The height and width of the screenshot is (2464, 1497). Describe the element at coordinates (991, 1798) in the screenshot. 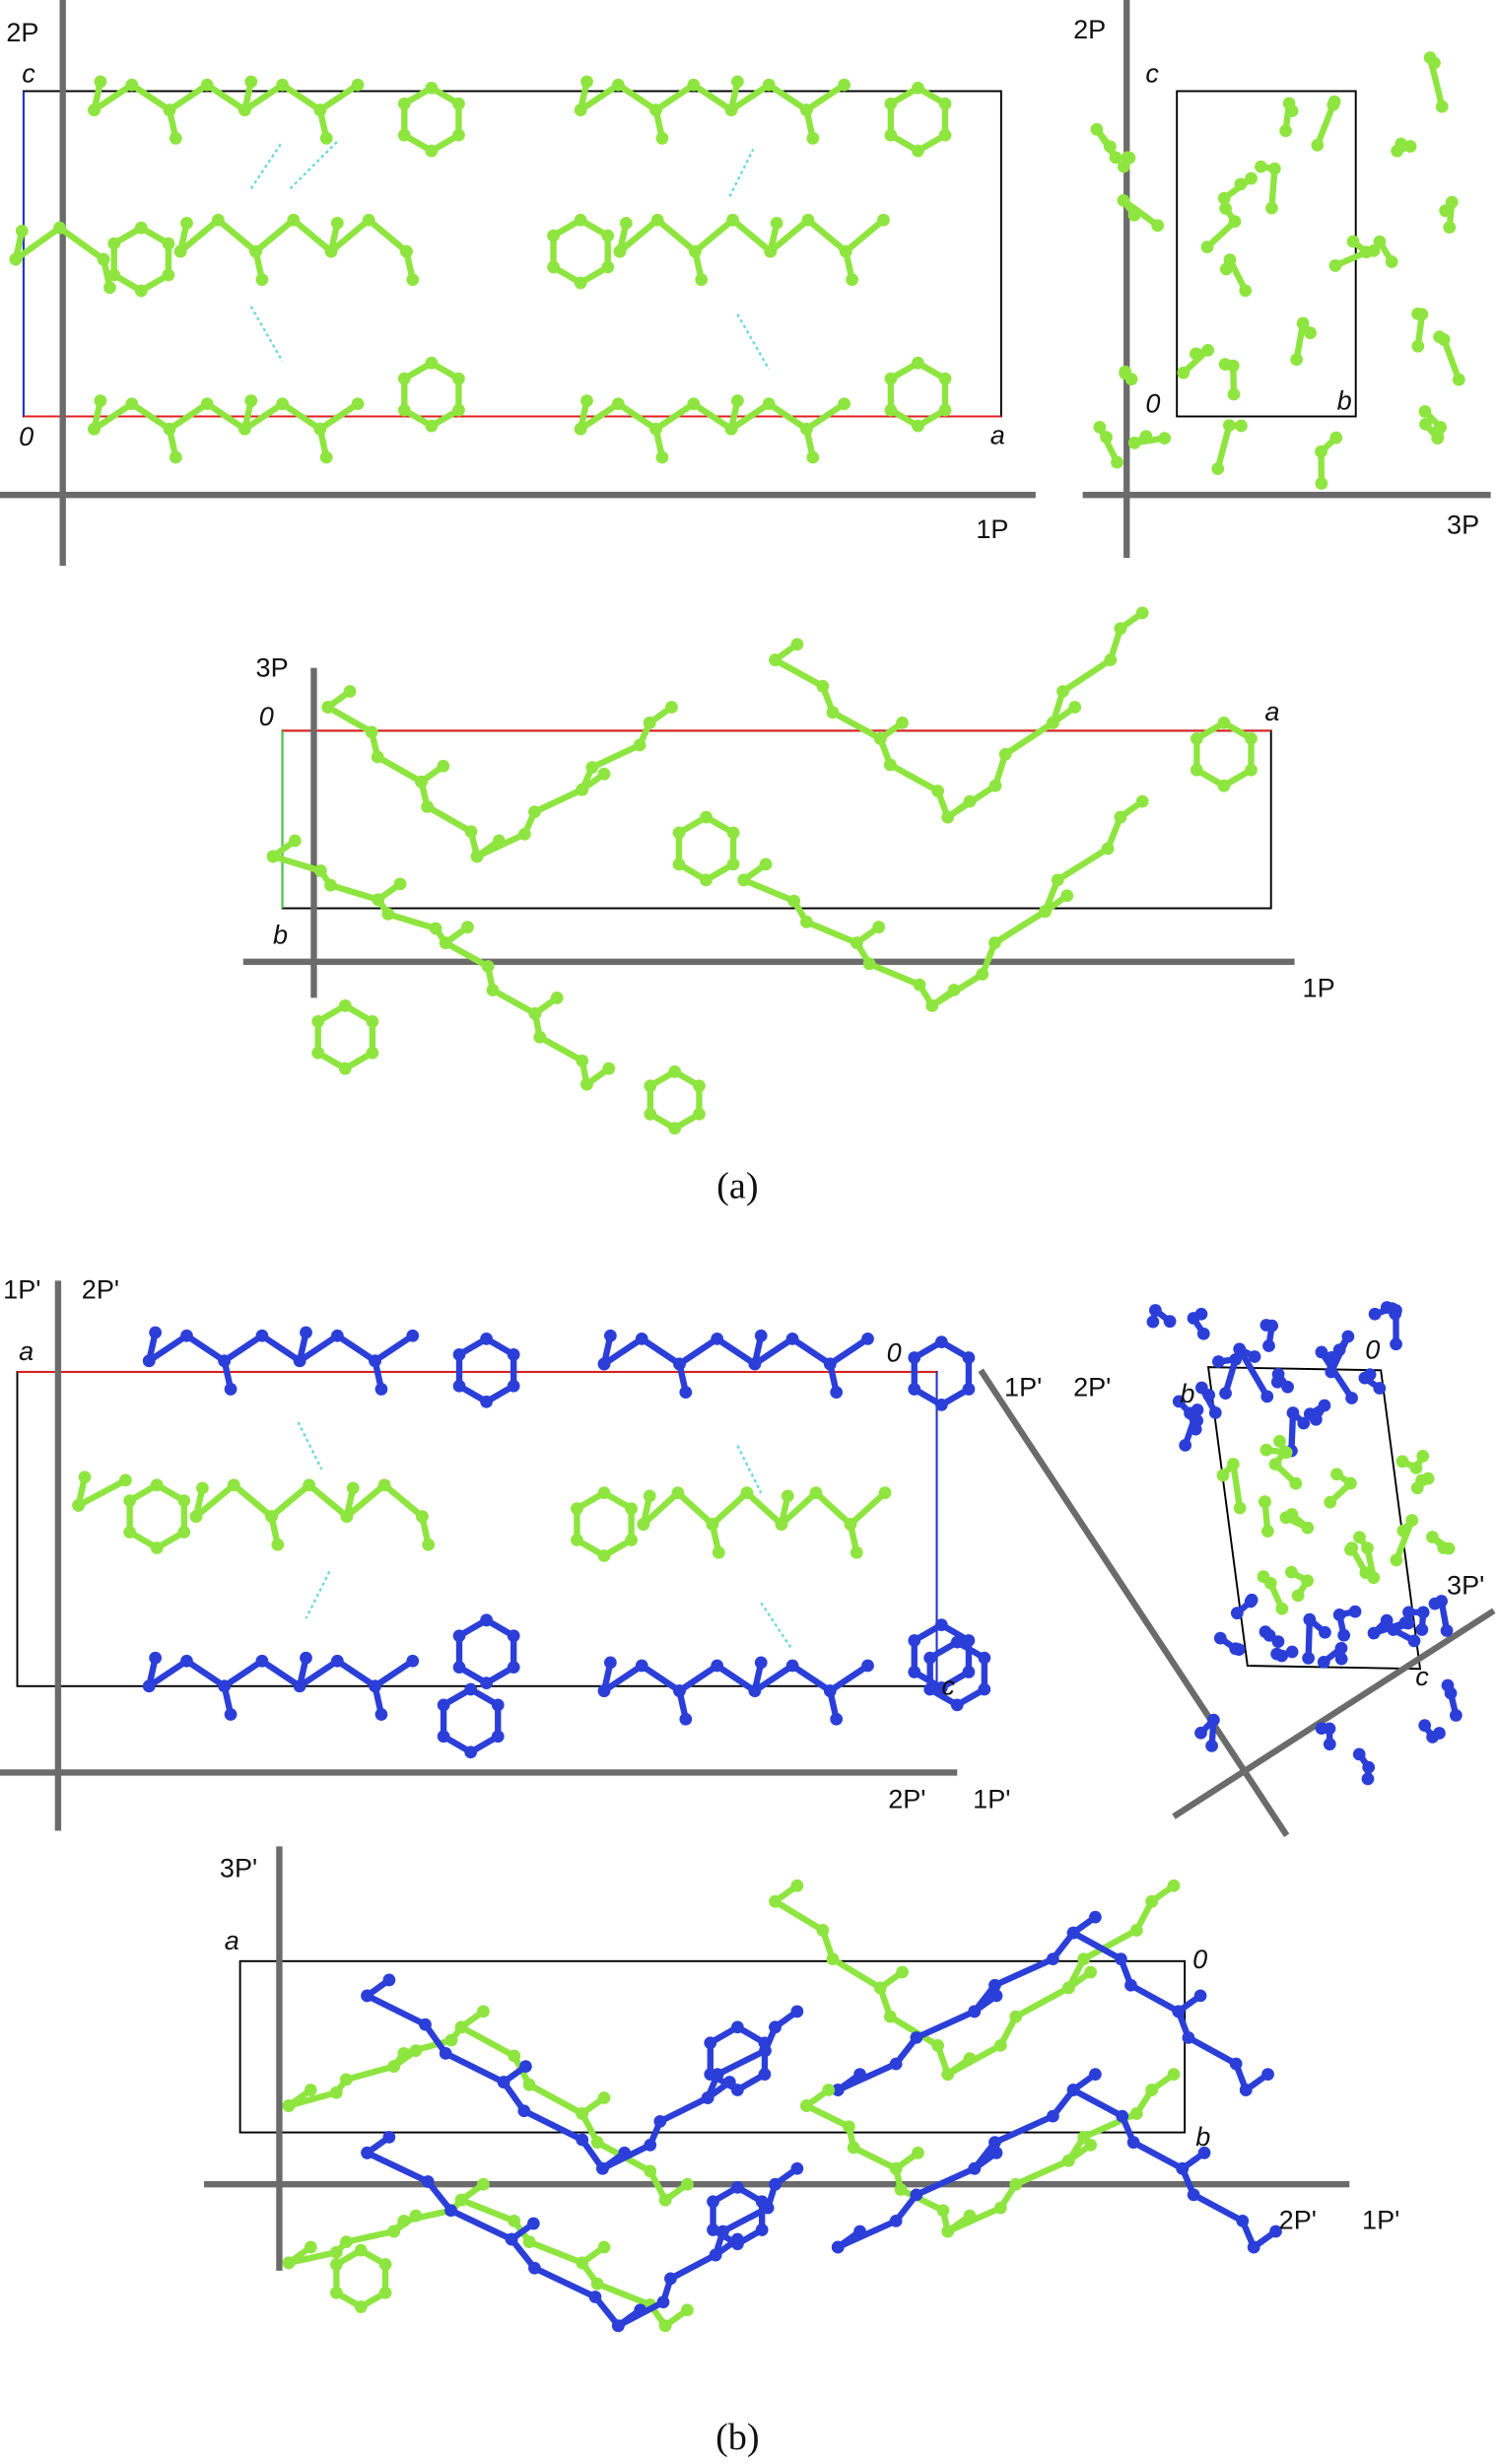

I see `axis-label: 1P'` at that location.